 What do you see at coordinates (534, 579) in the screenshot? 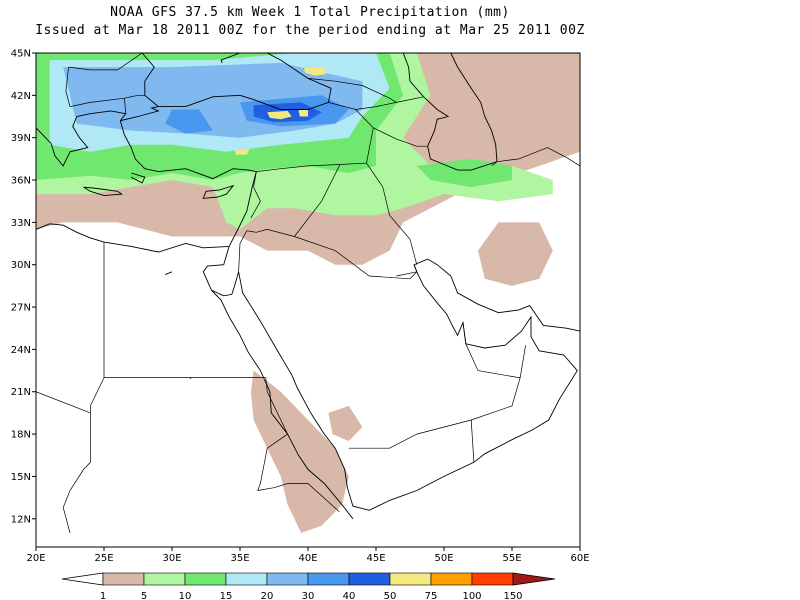
I see `legend-above-triangle` at bounding box center [534, 579].